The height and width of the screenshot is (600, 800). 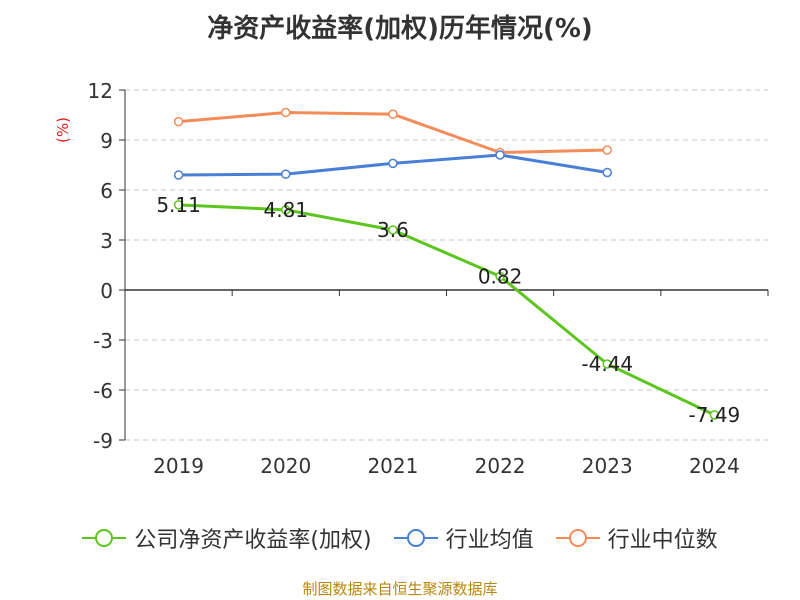 I want to click on legend-label-industry-median: 行业中位数, so click(x=662, y=540).